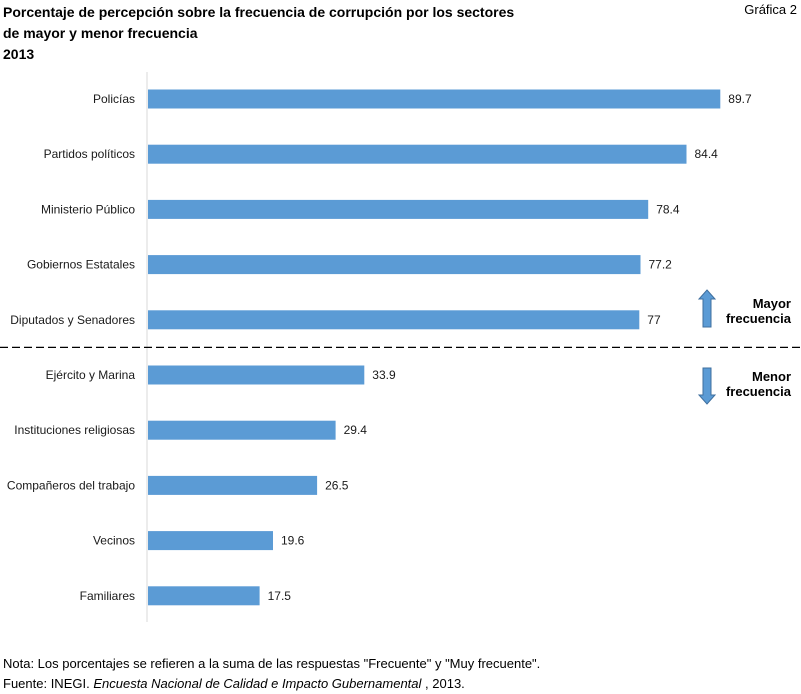  I want to click on category-label: Compañeros del trabajo, so click(71, 485).